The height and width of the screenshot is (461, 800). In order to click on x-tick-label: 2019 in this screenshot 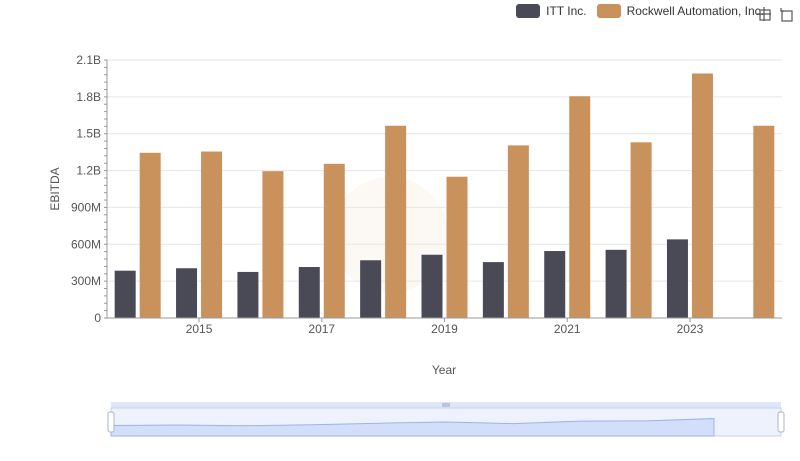, I will do `click(444, 329)`.